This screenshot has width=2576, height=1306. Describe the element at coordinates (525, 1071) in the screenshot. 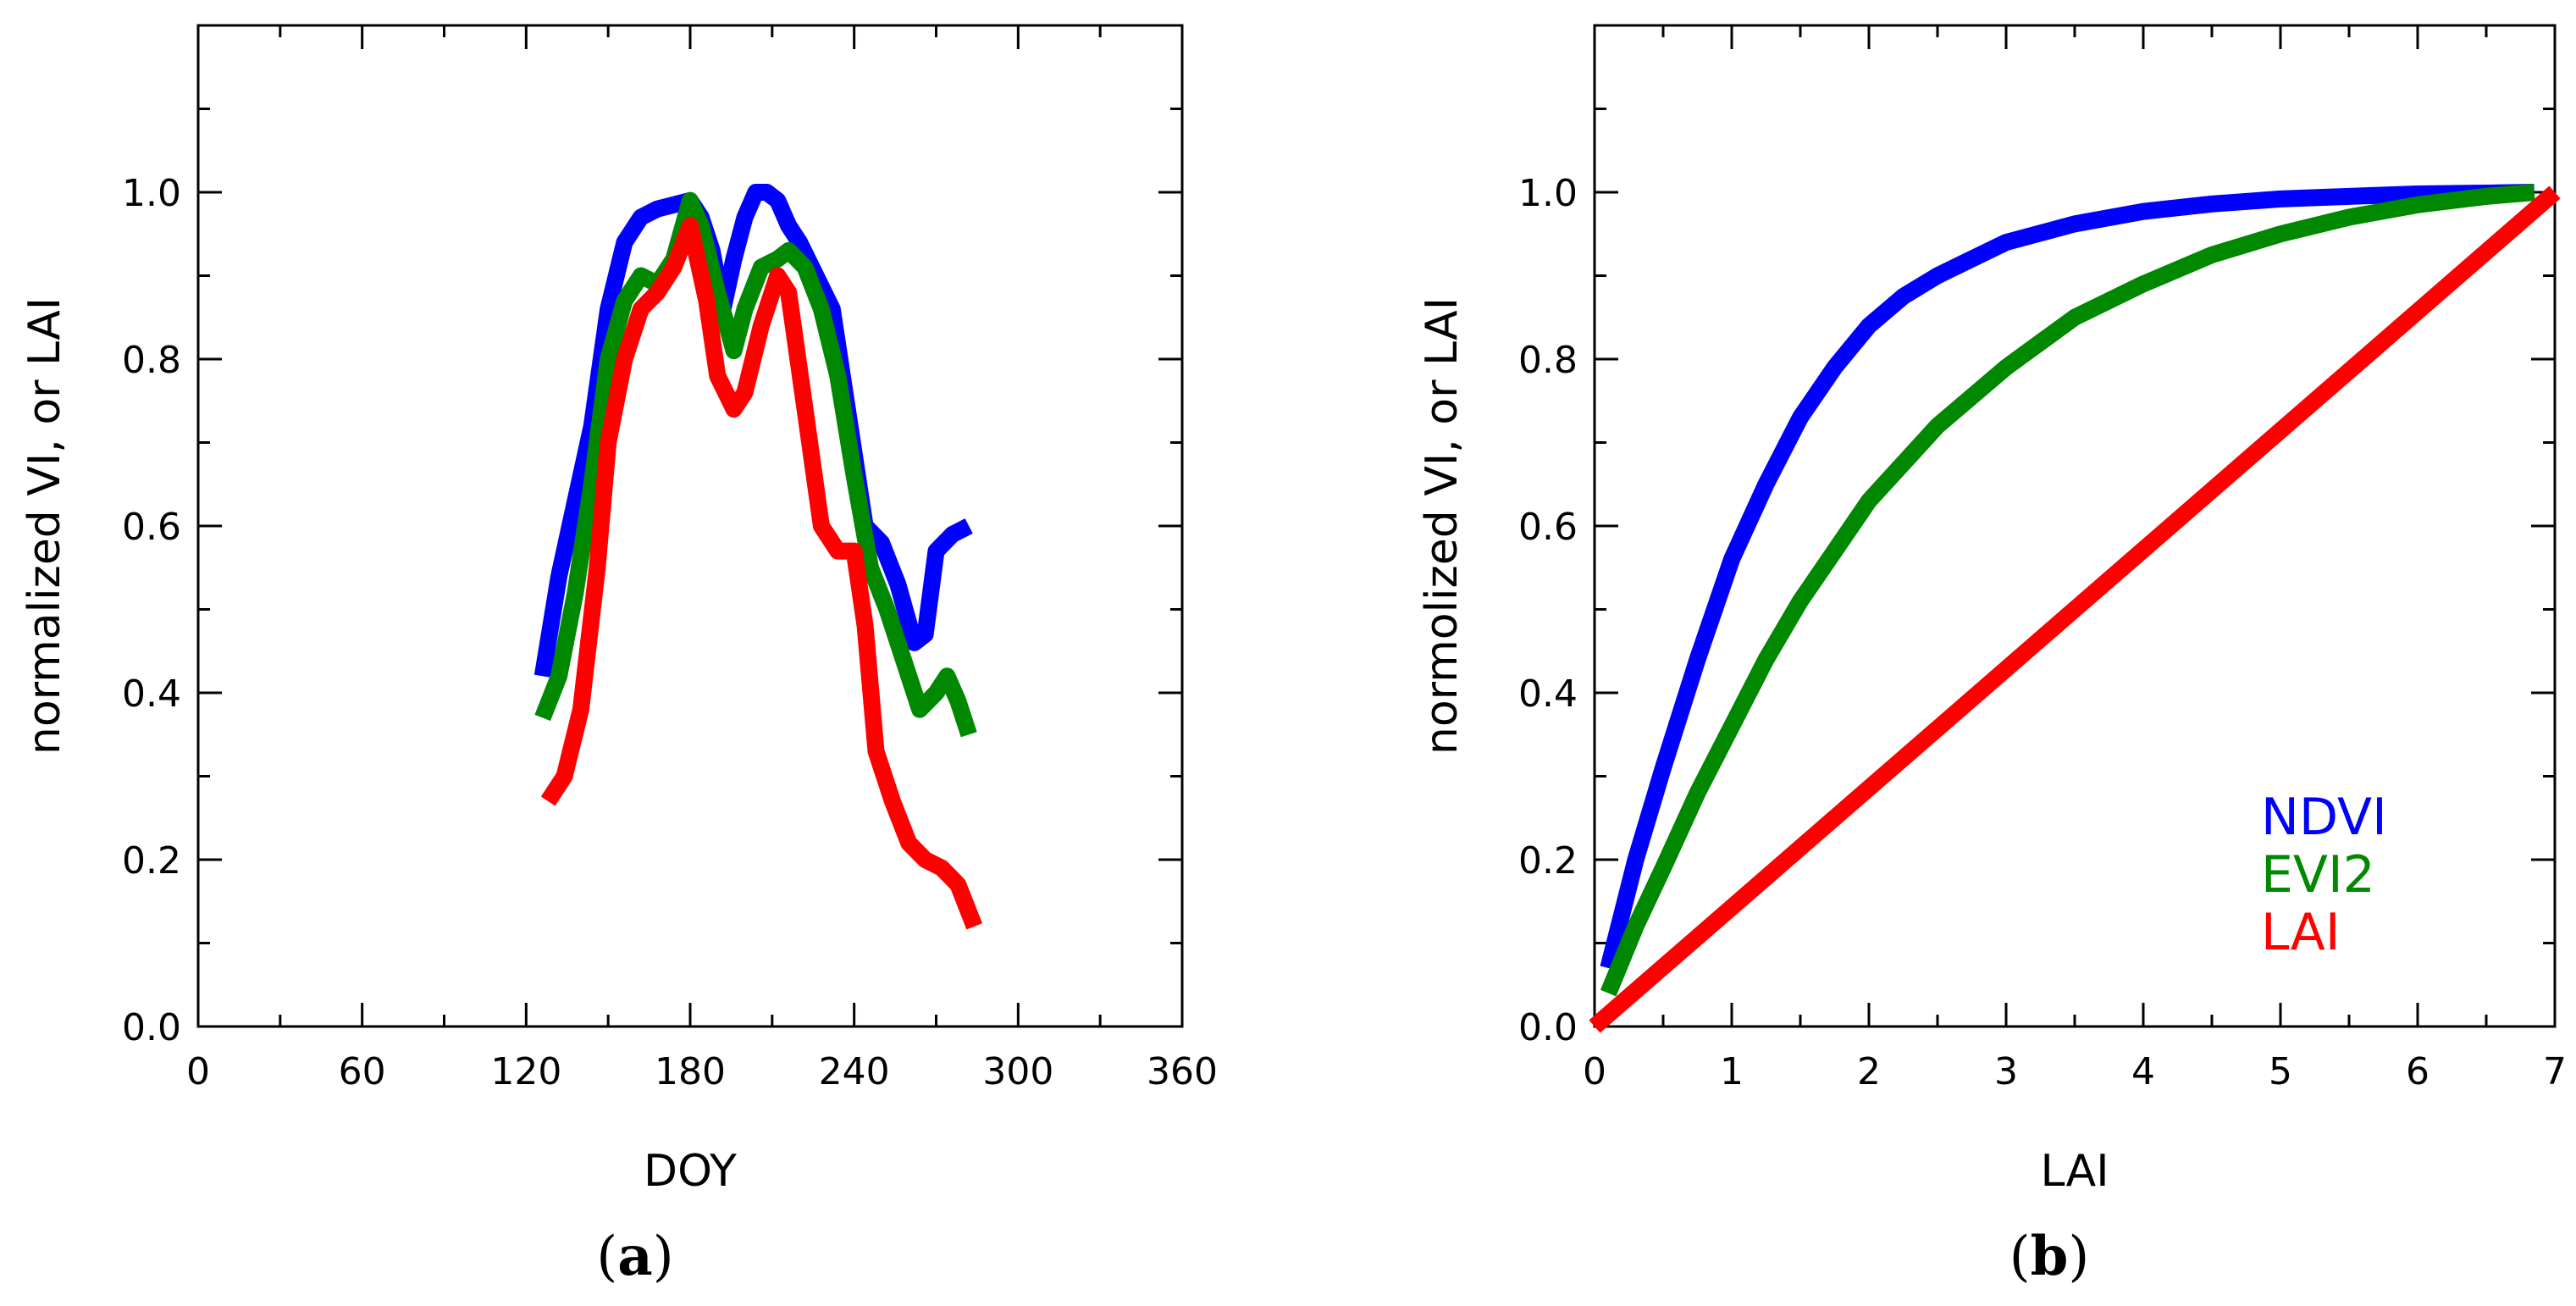

I see `x-tick-label: 120` at that location.